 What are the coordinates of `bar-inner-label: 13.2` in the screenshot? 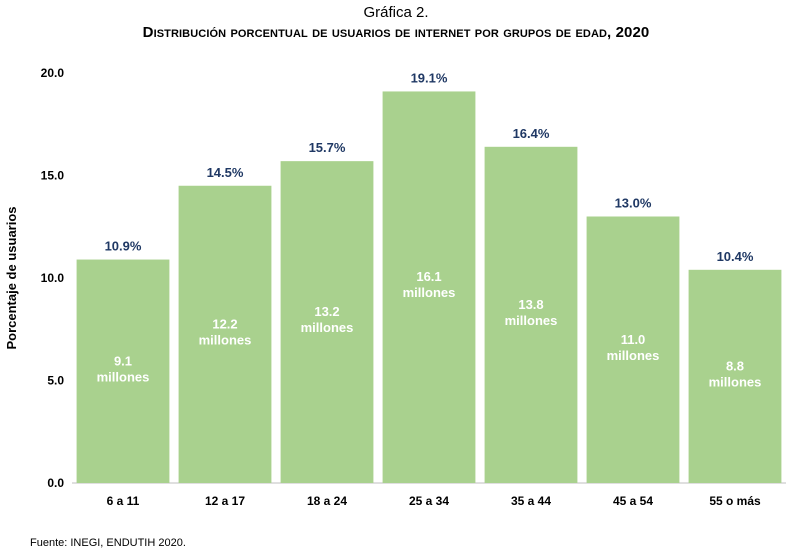 It's located at (326, 311).